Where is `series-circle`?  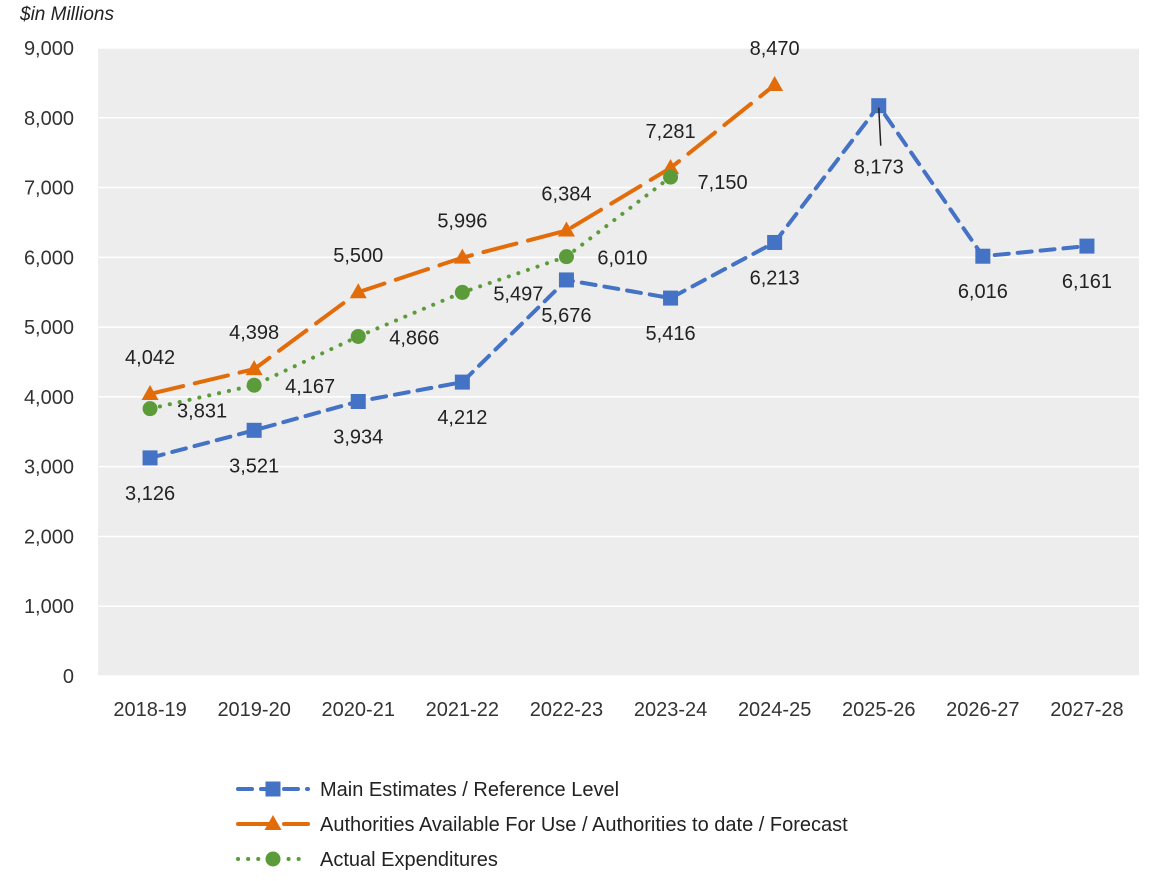
series-circle is located at coordinates (410, 293).